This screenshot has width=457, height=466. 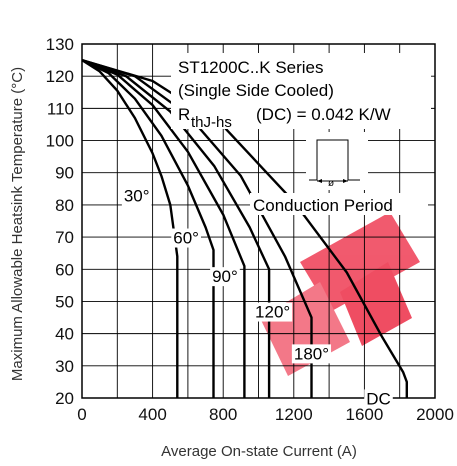 What do you see at coordinates (364, 414) in the screenshot?
I see `x-tick-label: 1600` at bounding box center [364, 414].